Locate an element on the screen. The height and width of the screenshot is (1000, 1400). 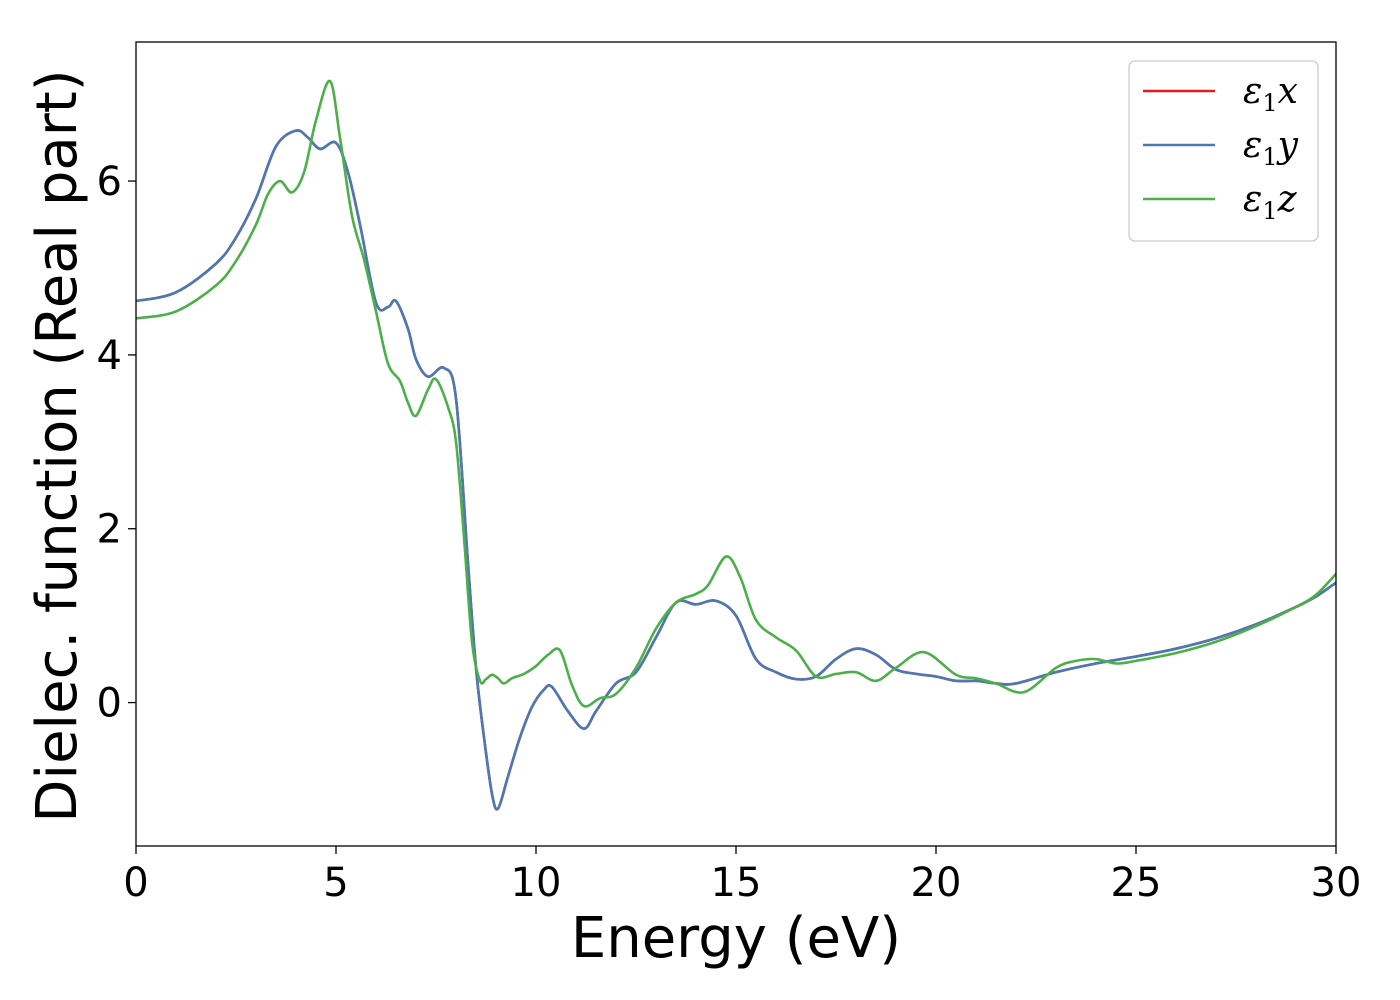
y-axis-title: Dielec. function (Real part) is located at coordinates (57, 445).